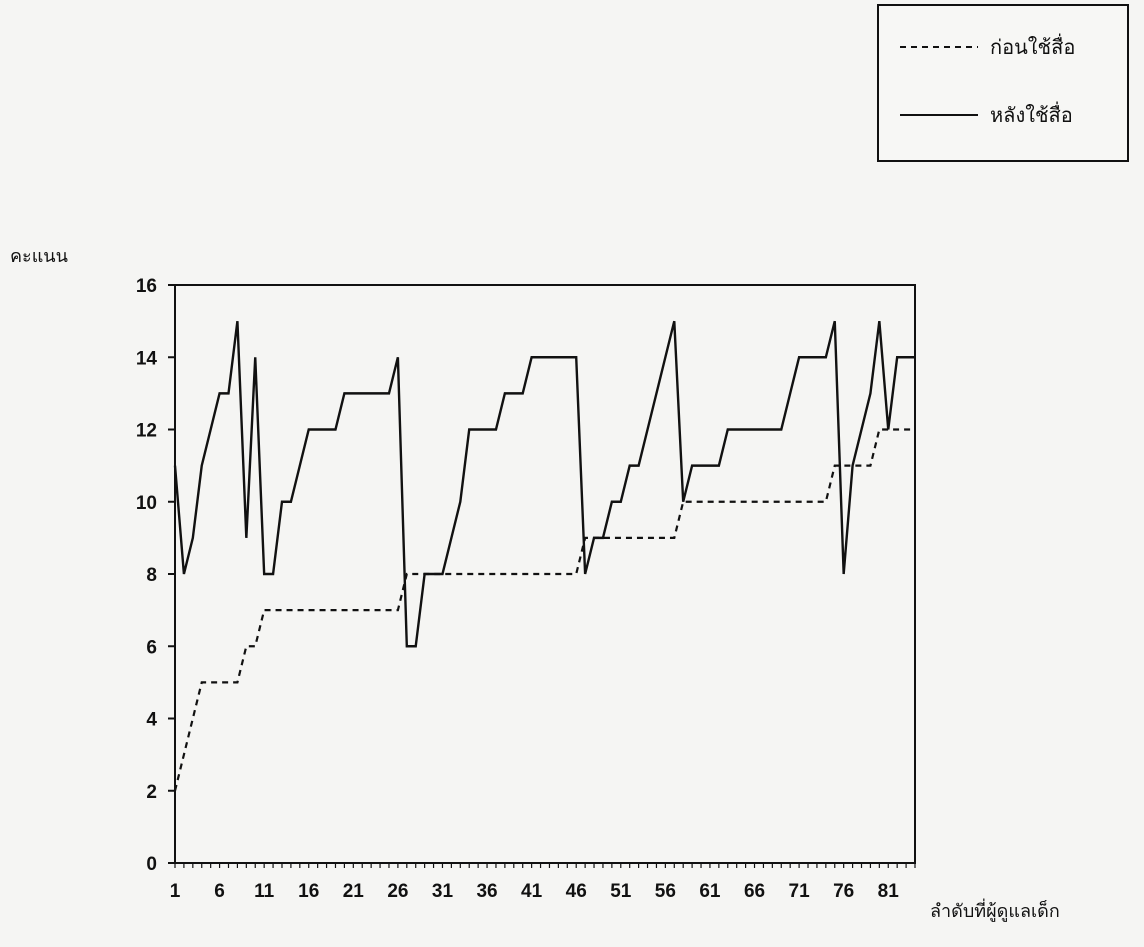 The image size is (1144, 947). Describe the element at coordinates (151, 575) in the screenshot. I see `y-tick-label: 8` at that location.